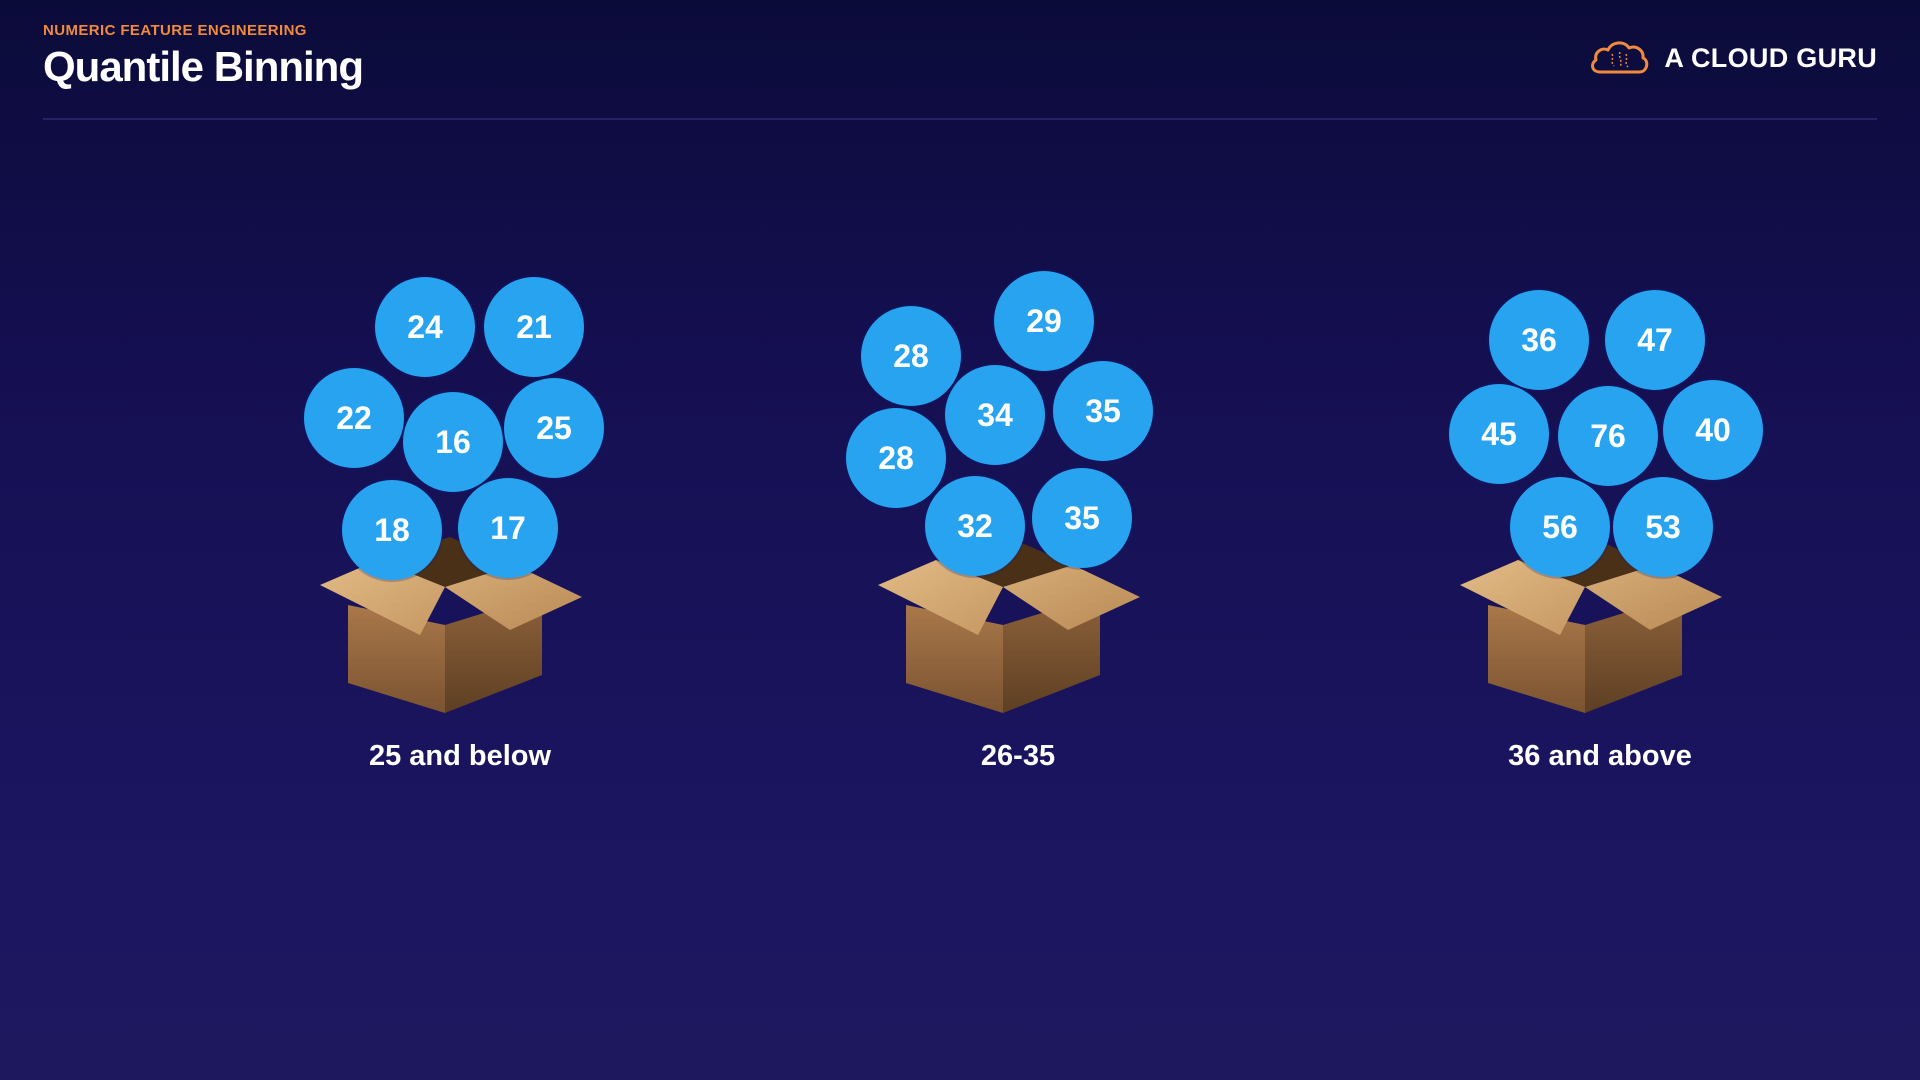 The width and height of the screenshot is (1920, 1080). I want to click on page-title: Quantile Binning, so click(203, 66).